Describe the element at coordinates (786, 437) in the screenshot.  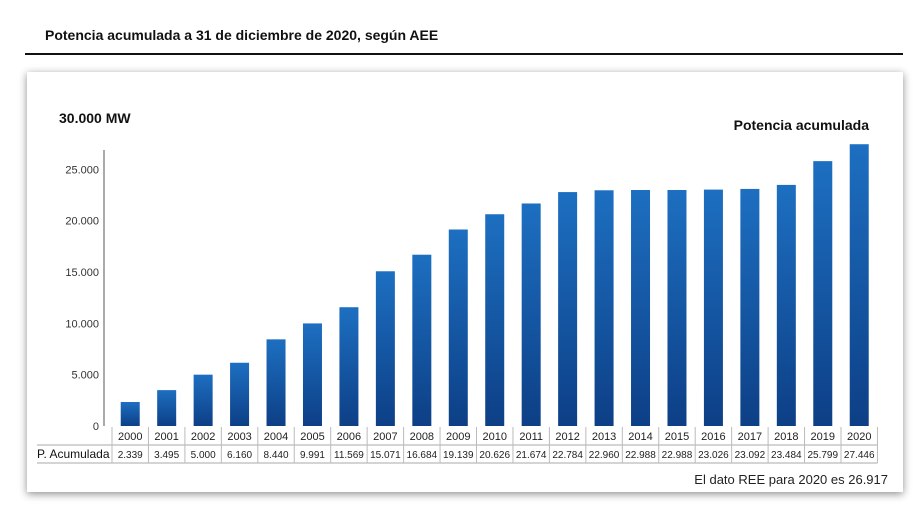
I see `x-tick-label: 2018` at that location.